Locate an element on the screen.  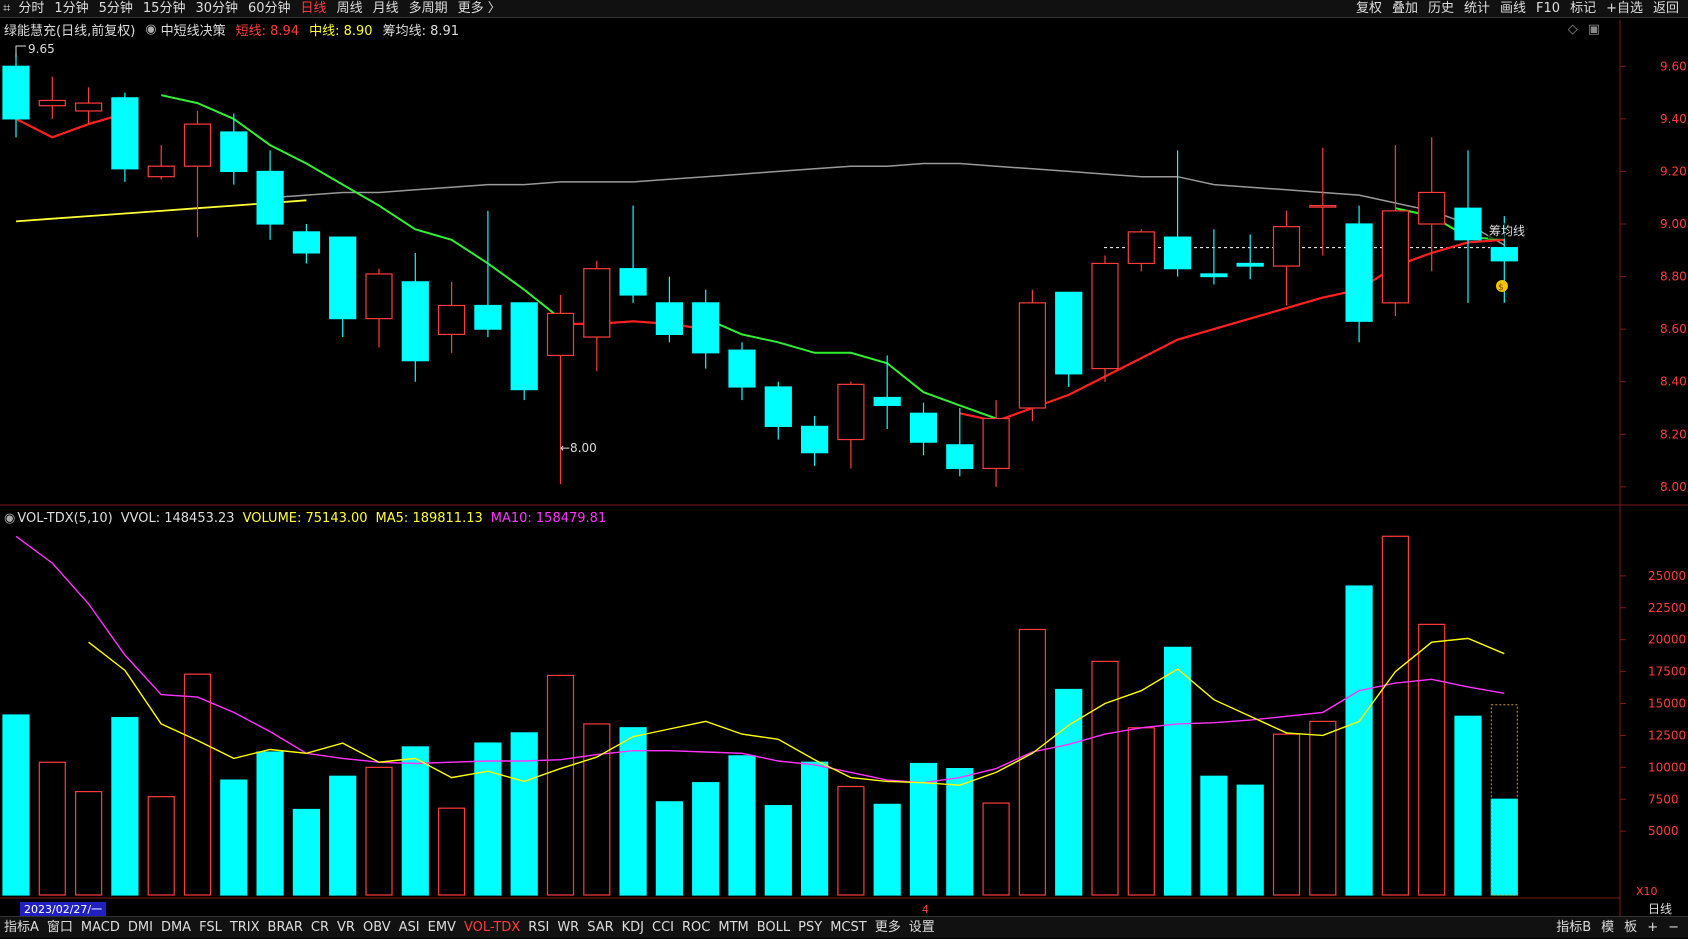
indicator-tab-22: PSY is located at coordinates (810, 927).